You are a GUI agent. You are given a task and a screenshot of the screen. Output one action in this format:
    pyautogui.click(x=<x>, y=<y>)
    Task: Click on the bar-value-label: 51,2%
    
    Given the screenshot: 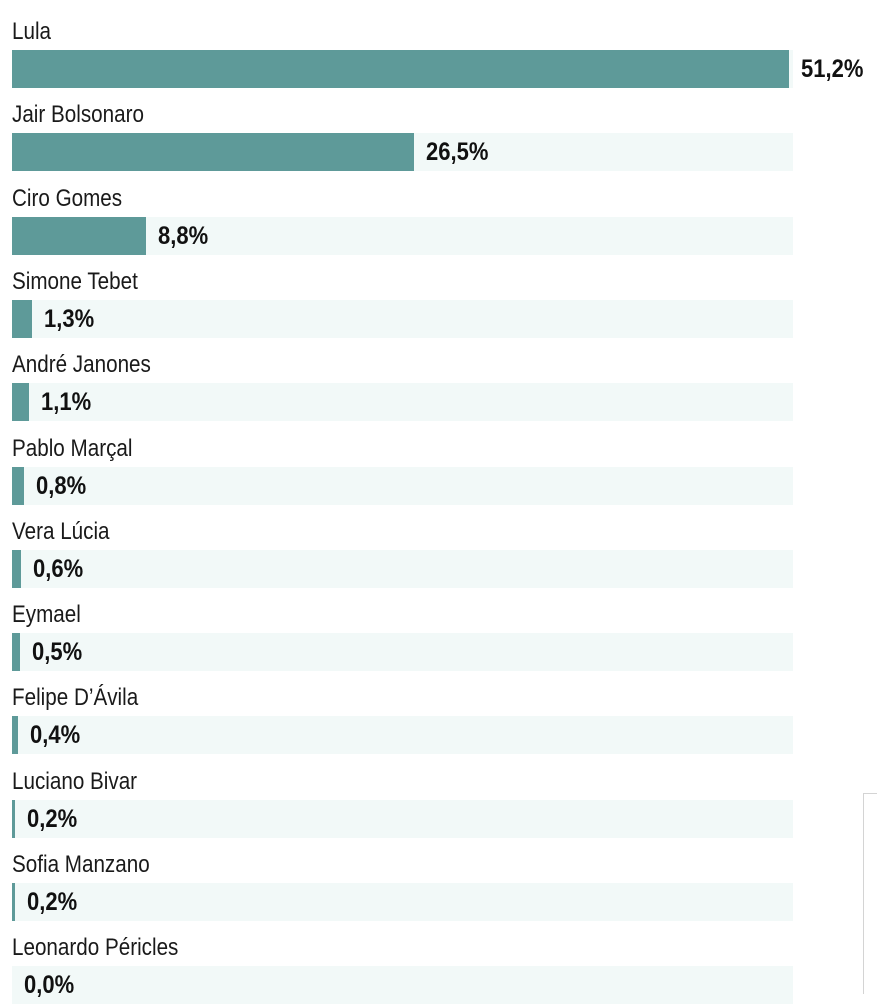 What is the action you would take?
    pyautogui.click(x=832, y=69)
    